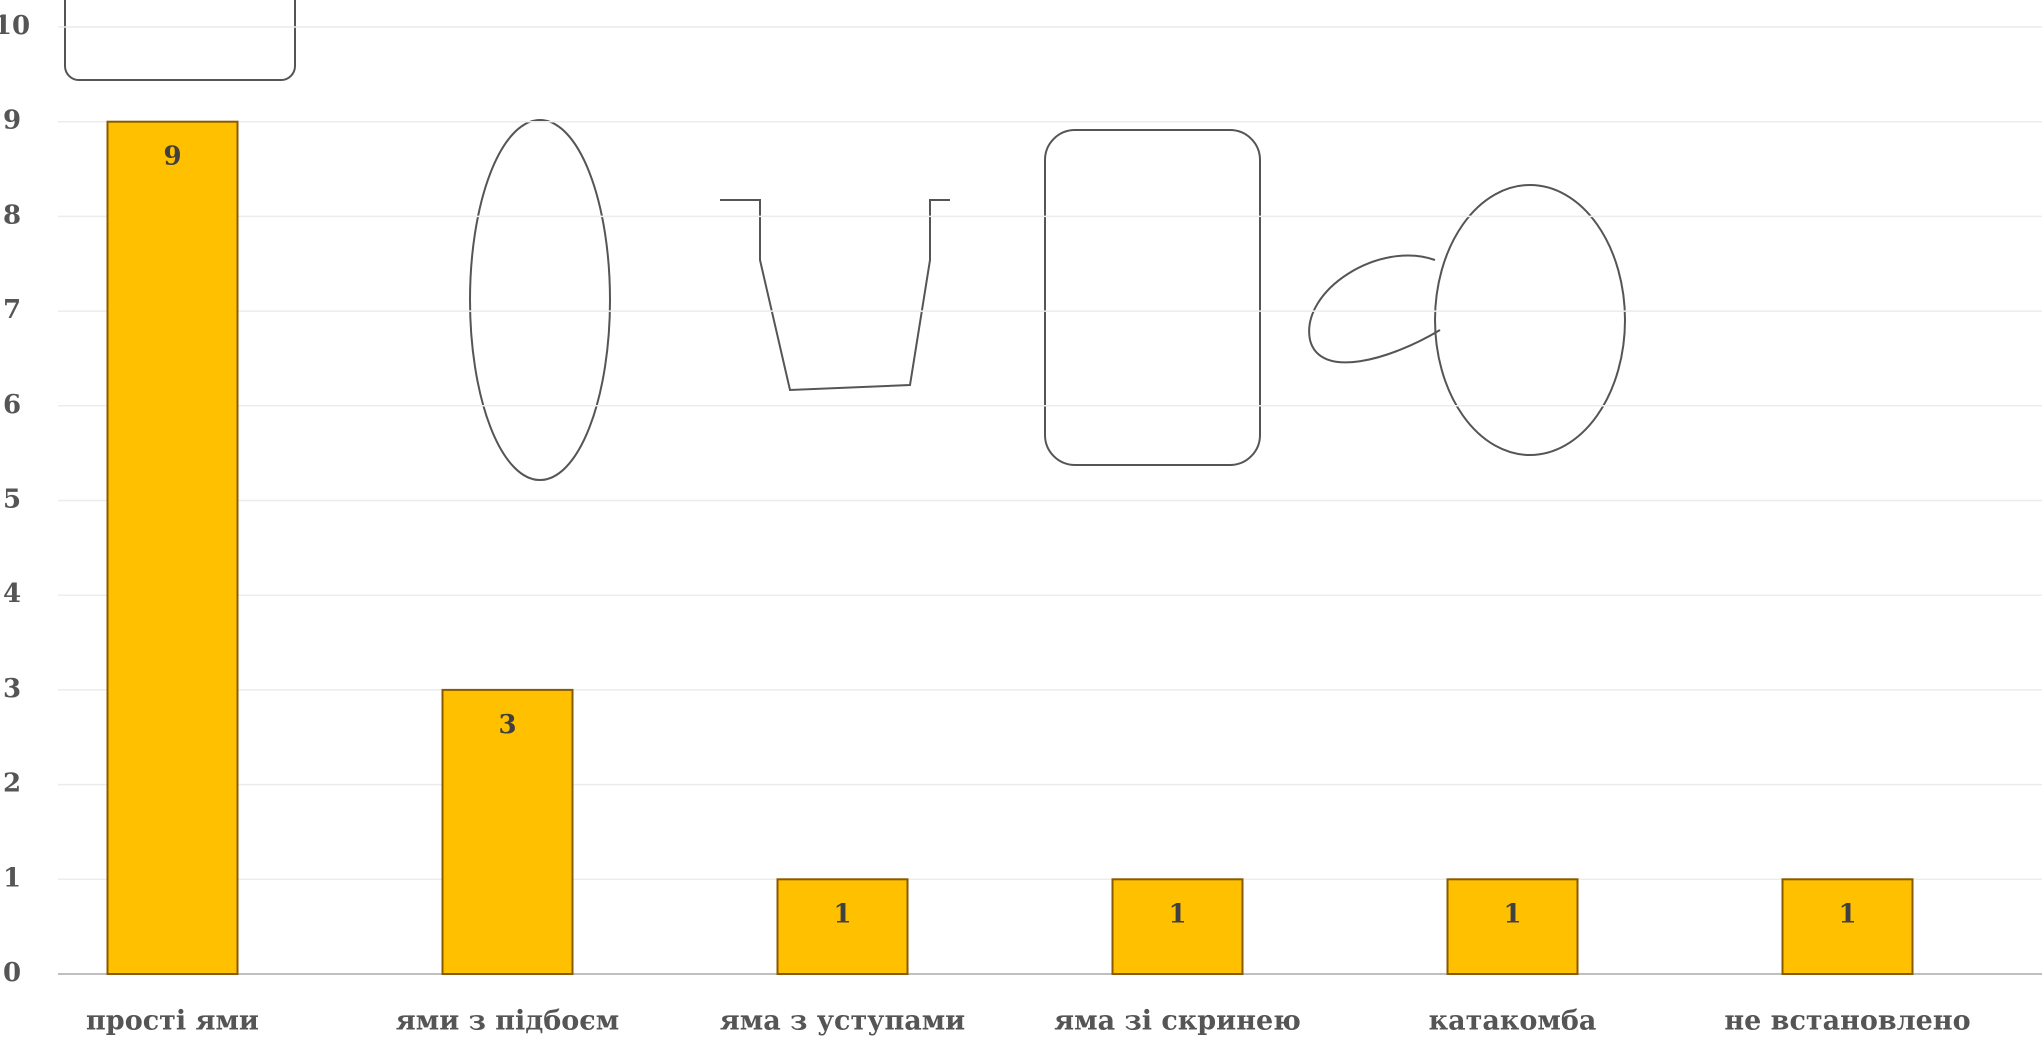  I want to click on x-tick-label: ями з підбоєм, so click(507, 1021).